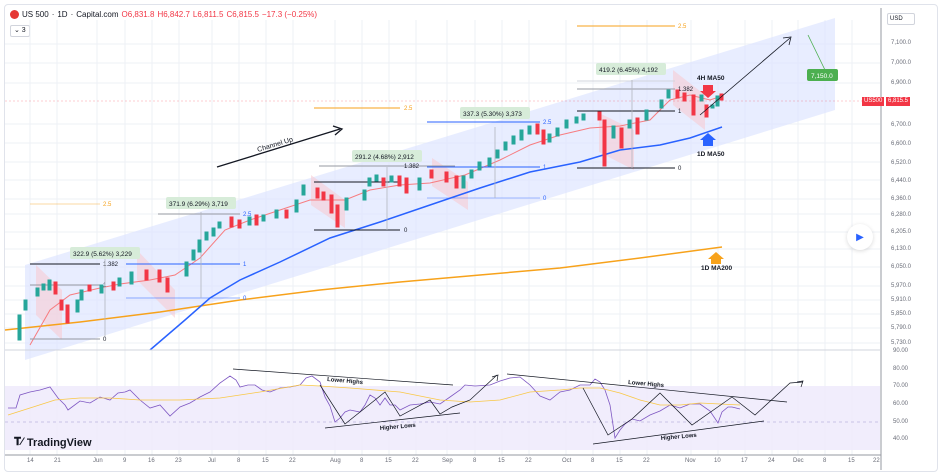 This screenshot has width=944, height=476. I want to click on play-icon: ▶, so click(860, 237).